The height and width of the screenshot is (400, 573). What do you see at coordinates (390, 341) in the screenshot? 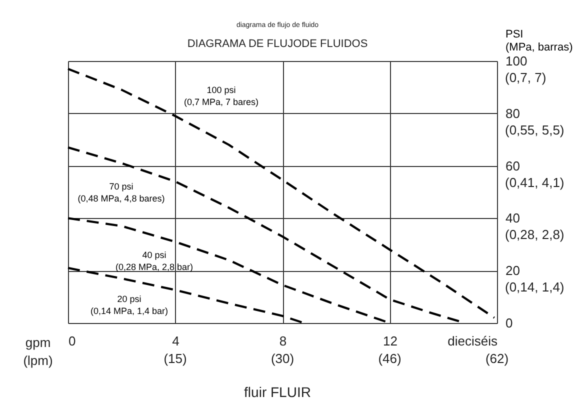
I see `x-tick-label: 12` at bounding box center [390, 341].